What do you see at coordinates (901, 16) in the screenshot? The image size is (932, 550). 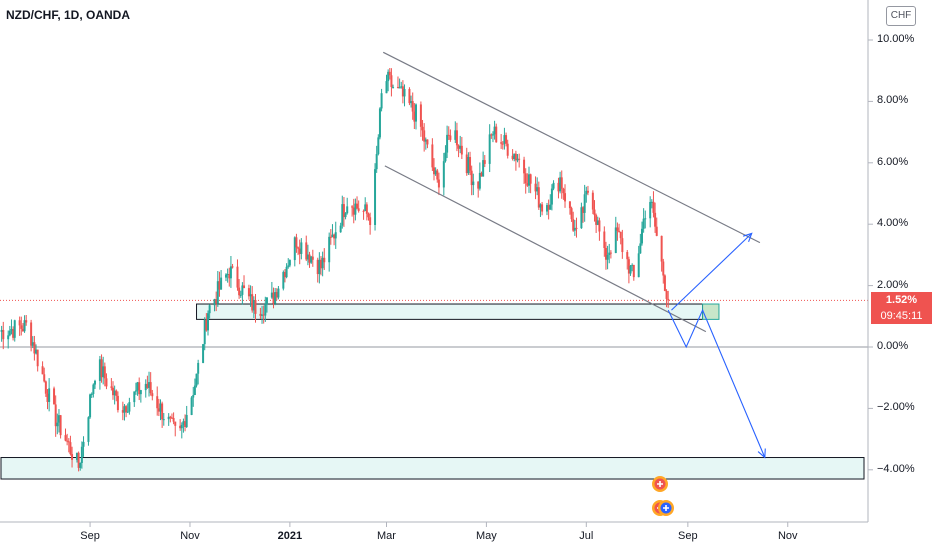 I see `currency-button: CHF` at bounding box center [901, 16].